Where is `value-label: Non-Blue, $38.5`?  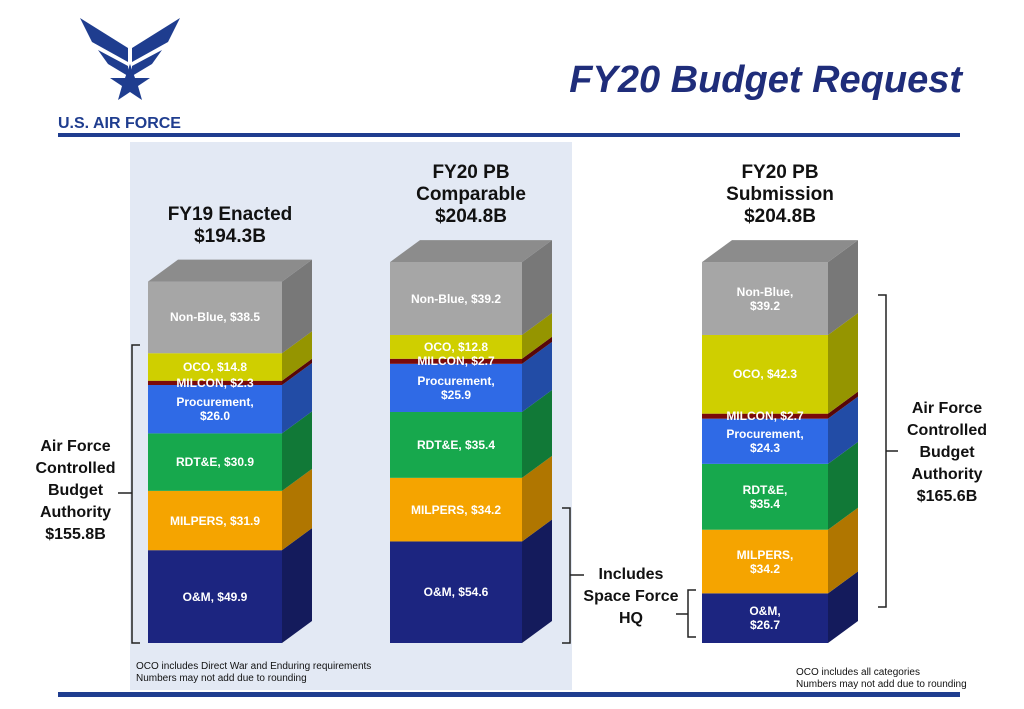 value-label: Non-Blue, $38.5 is located at coordinates (215, 317).